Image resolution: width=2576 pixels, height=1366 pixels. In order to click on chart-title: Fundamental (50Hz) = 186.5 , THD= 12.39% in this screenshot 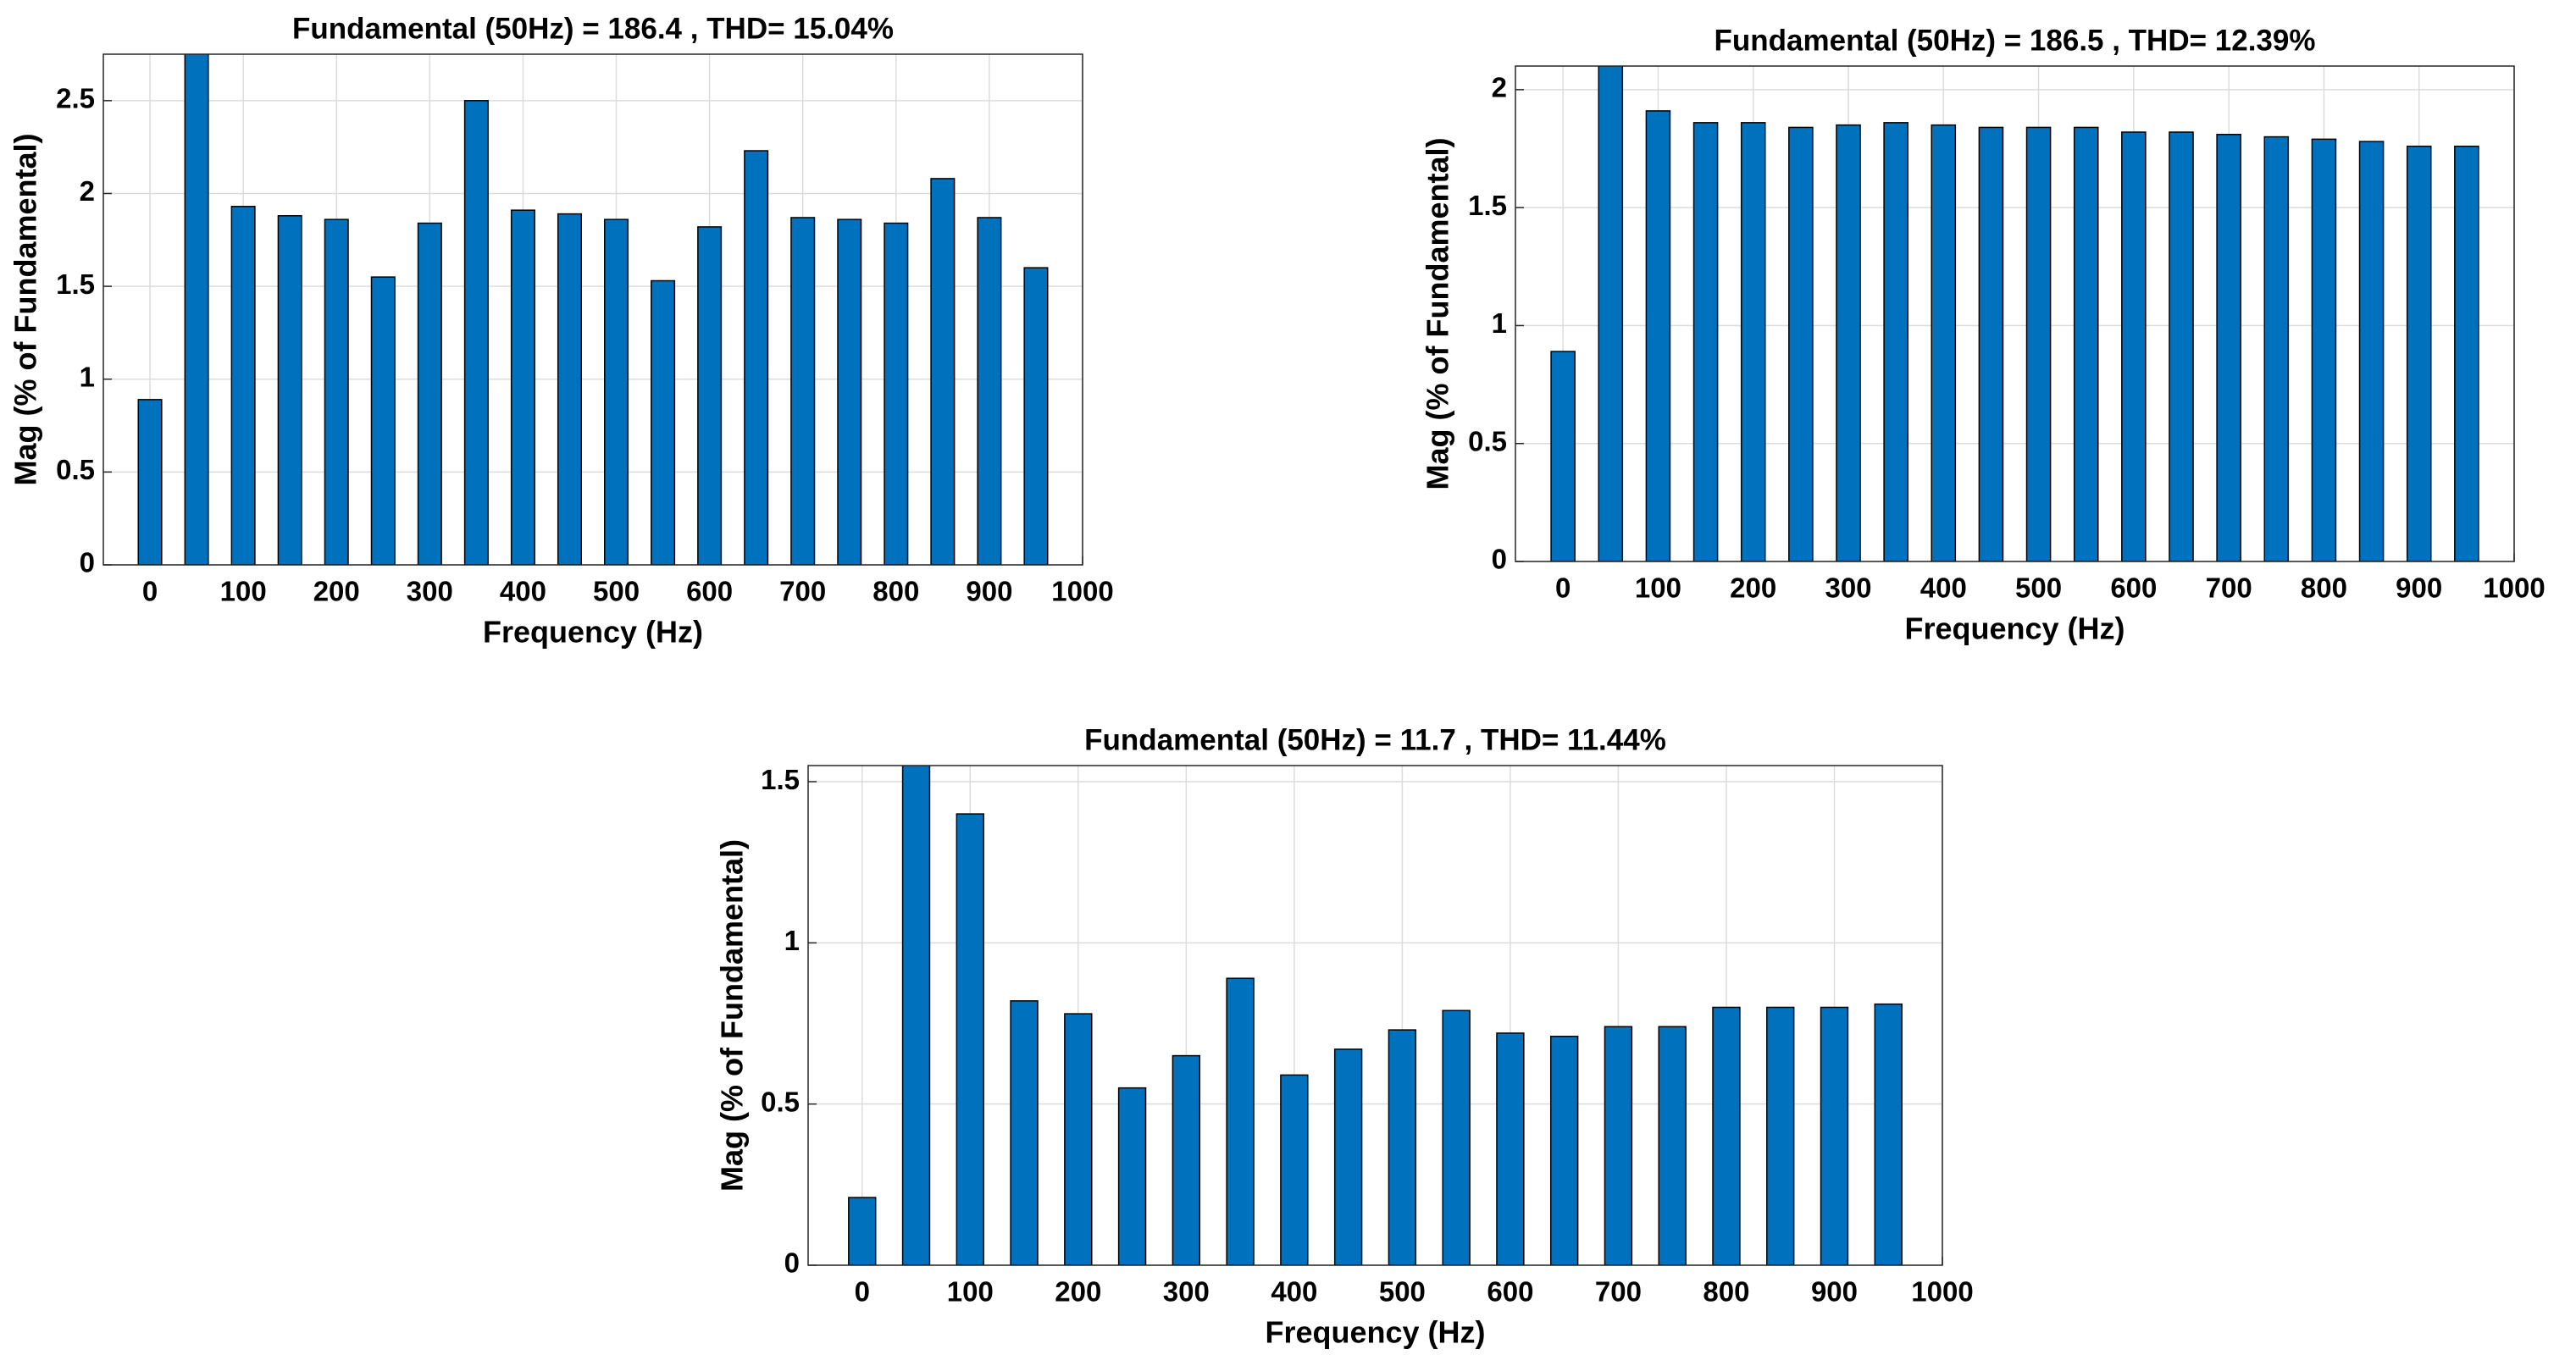, I will do `click(2015, 40)`.